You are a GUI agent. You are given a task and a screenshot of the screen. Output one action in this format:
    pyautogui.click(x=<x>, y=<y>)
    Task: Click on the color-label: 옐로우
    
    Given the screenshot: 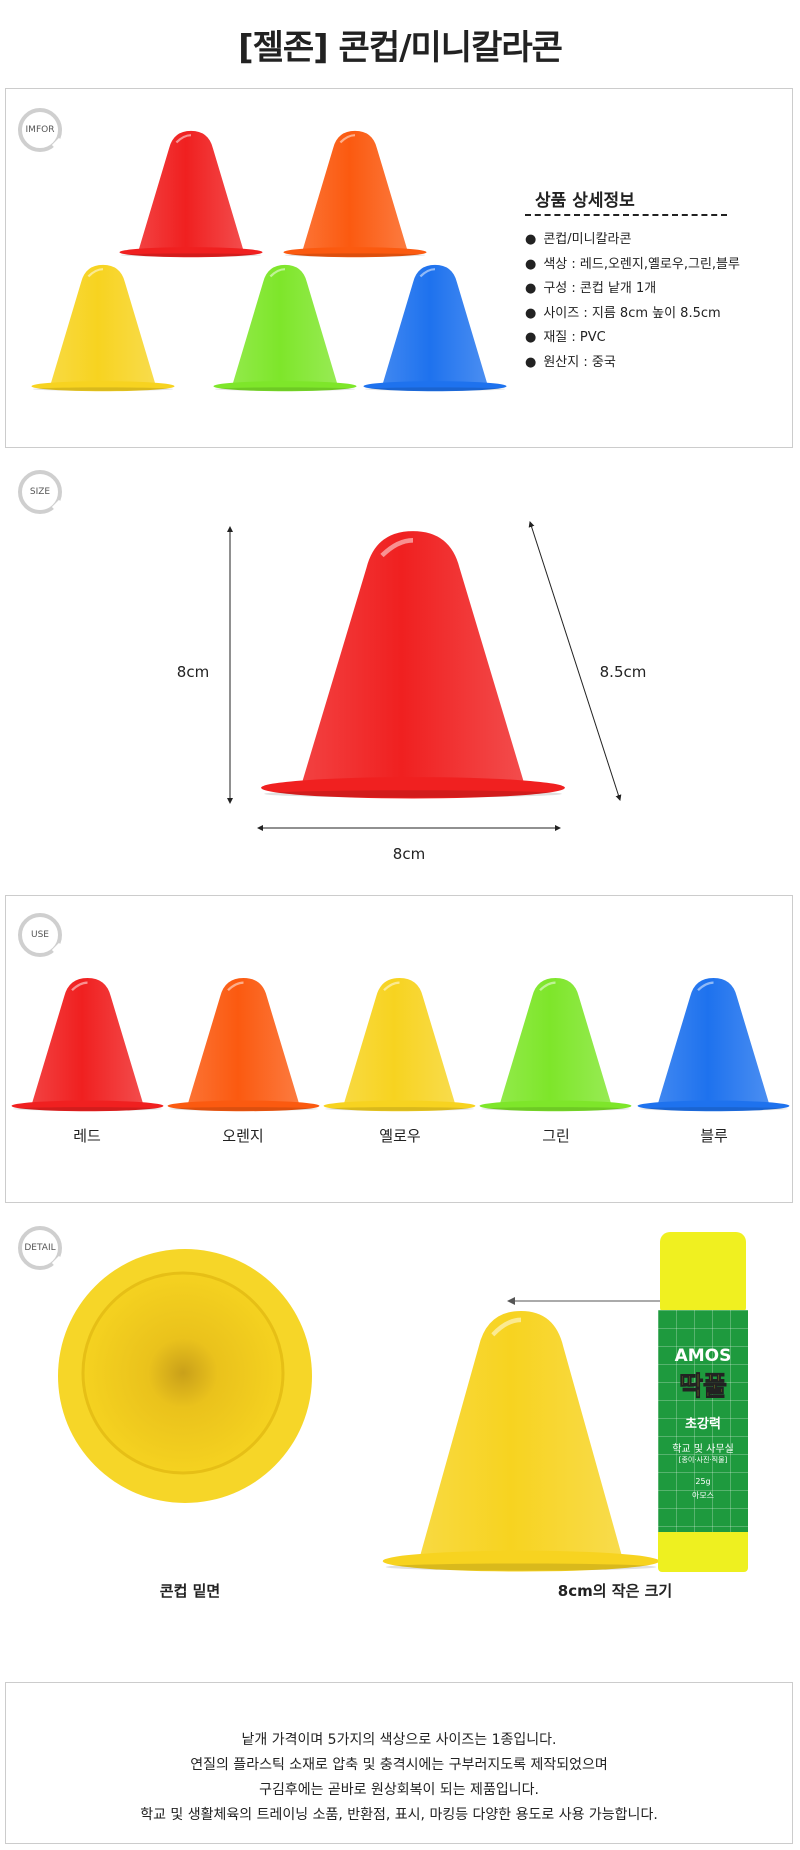 What is the action you would take?
    pyautogui.click(x=400, y=1136)
    